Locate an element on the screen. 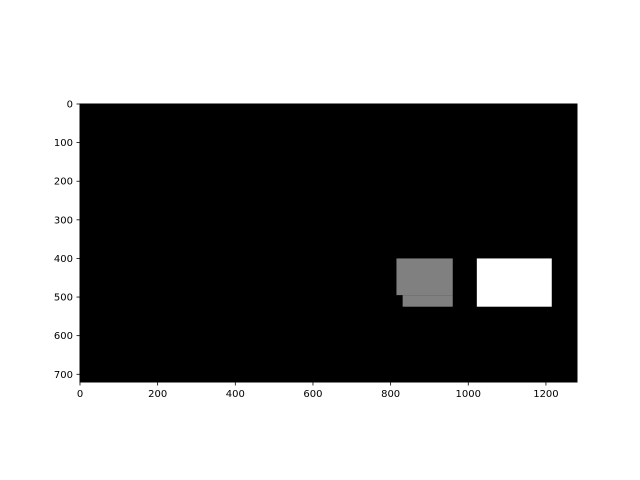 The width and height of the screenshot is (640, 480). y-tick-label: 0 is located at coordinates (70, 105).